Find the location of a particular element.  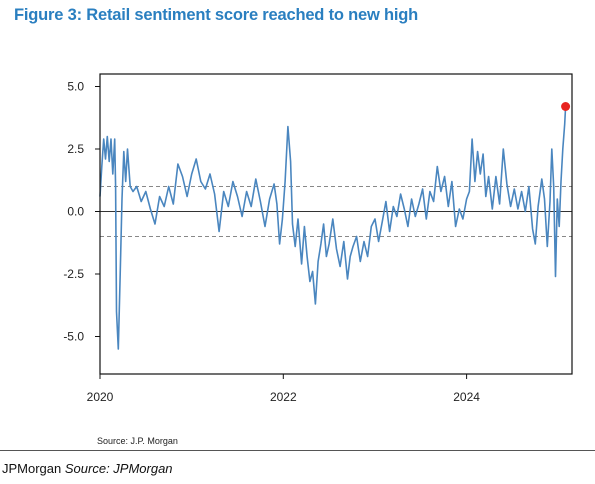

y-tick-label: 0.0 is located at coordinates (75, 212).